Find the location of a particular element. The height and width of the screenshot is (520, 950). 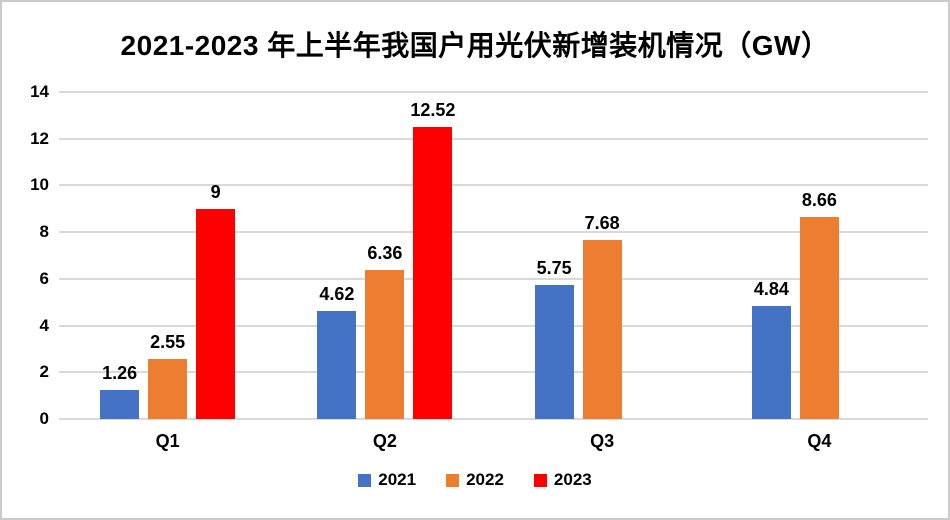

x-tick-label-Q4: Q4 is located at coordinates (819, 441).